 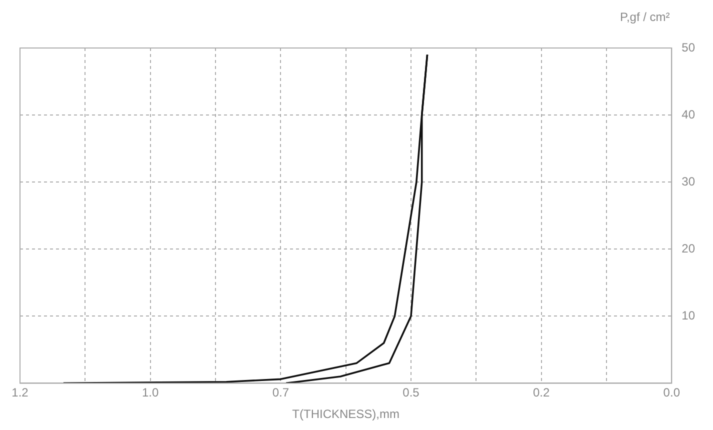 What do you see at coordinates (689, 114) in the screenshot?
I see `y-tick-label: 40` at bounding box center [689, 114].